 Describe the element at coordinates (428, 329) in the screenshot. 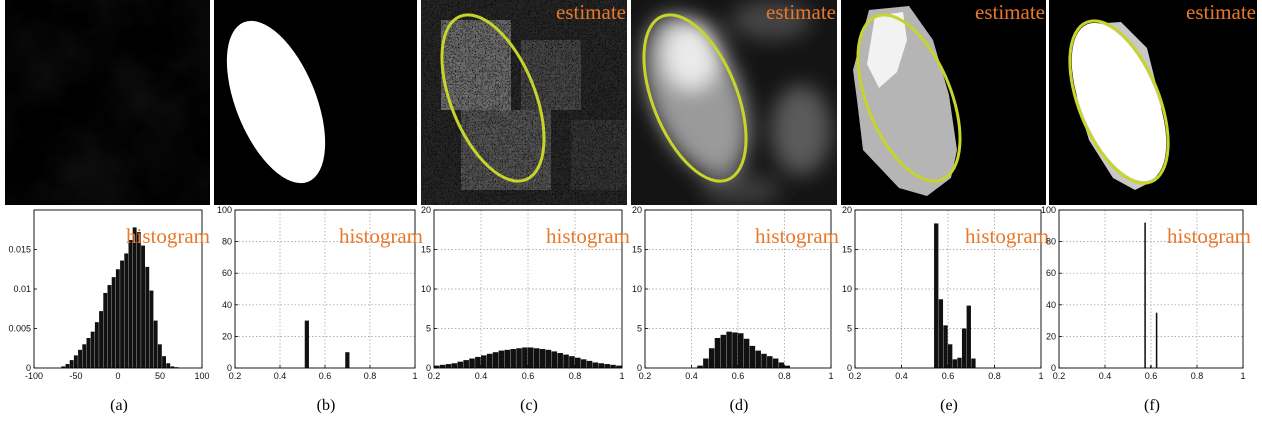

I see `y-tick-label-c: 5` at that location.